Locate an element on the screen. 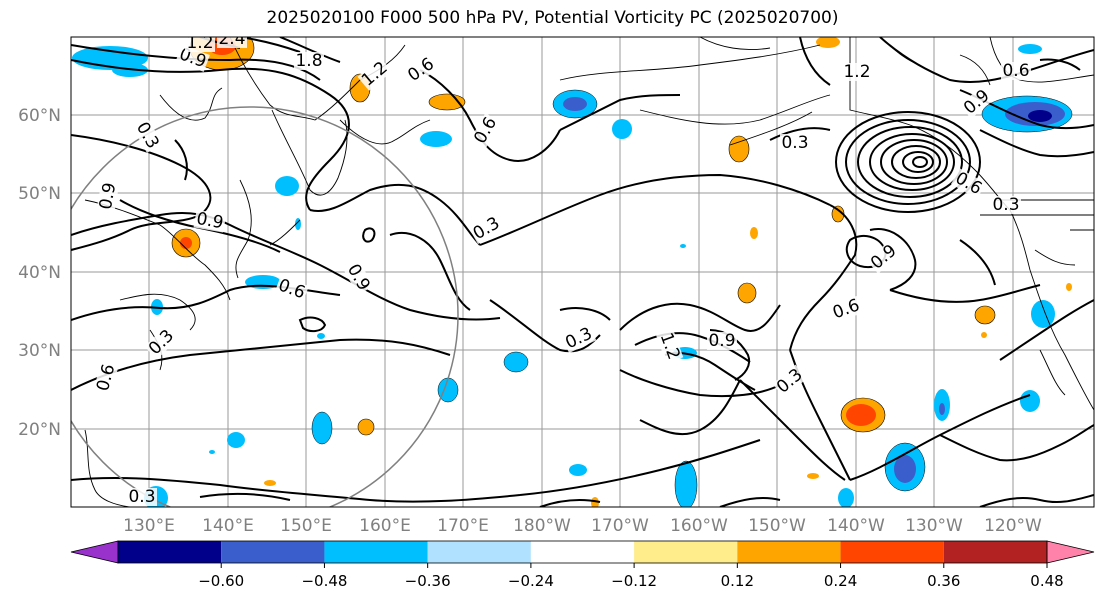  latitude-label: 60°N is located at coordinates (39, 116).